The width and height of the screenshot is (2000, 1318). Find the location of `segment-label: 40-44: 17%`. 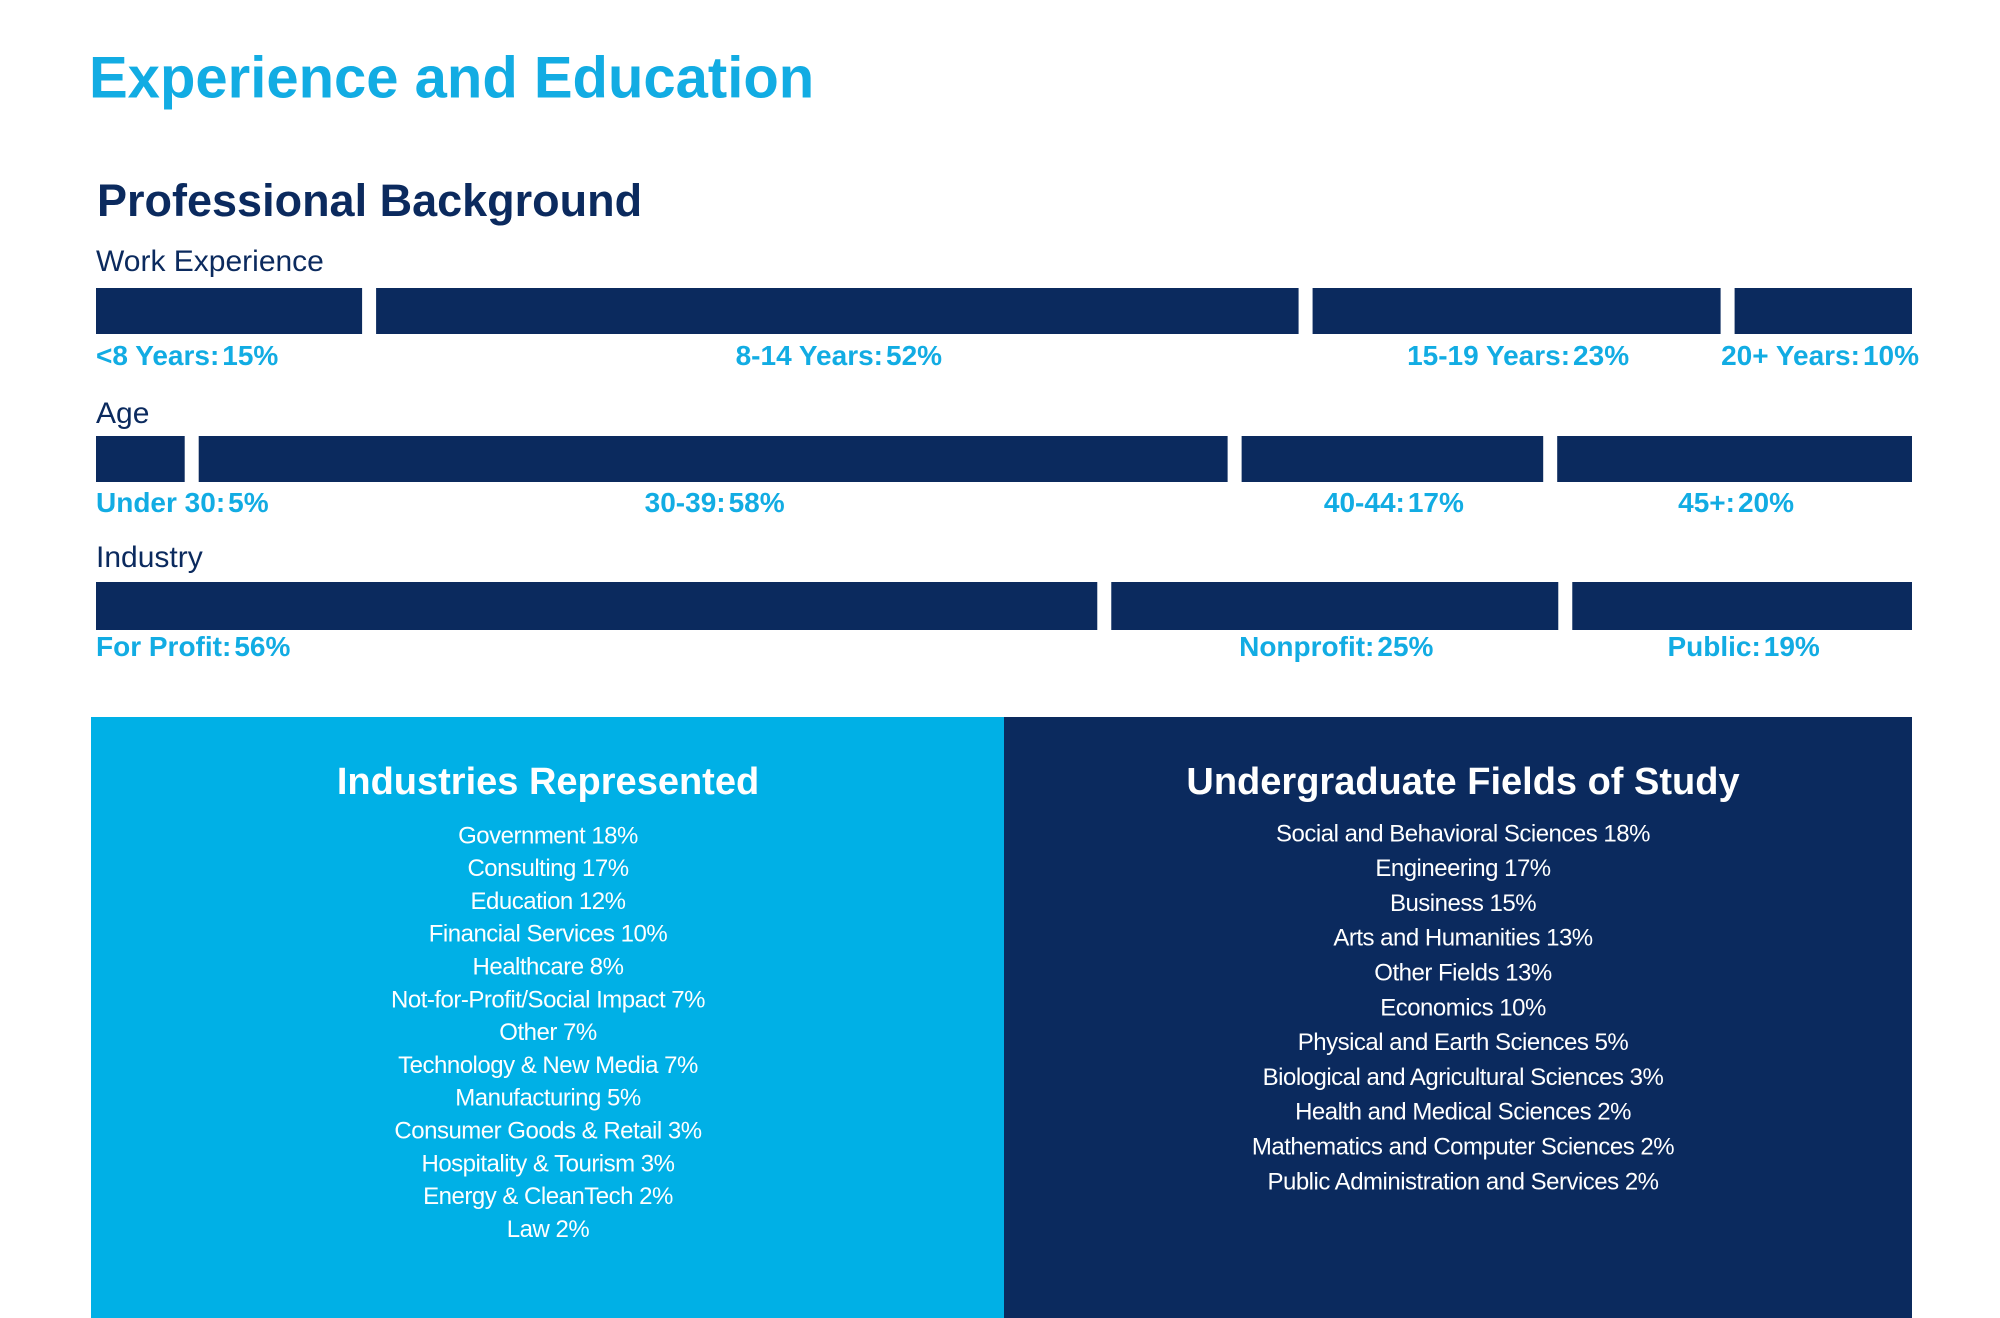

segment-label: 40-44: 17% is located at coordinates (1394, 502).